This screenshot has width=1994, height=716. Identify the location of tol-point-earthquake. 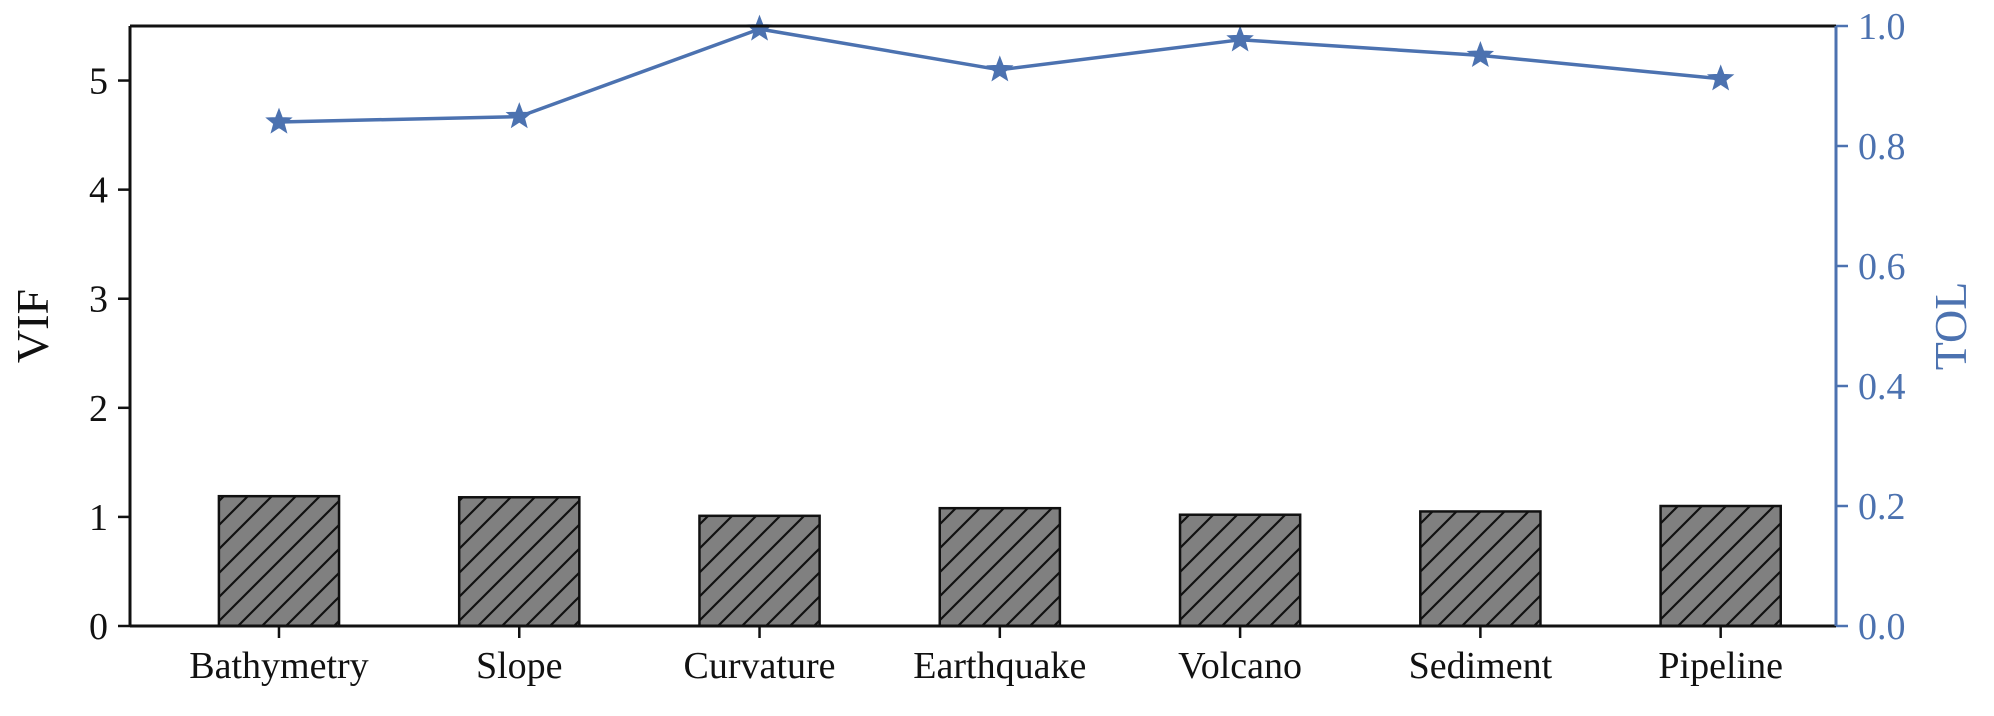
(1000, 68).